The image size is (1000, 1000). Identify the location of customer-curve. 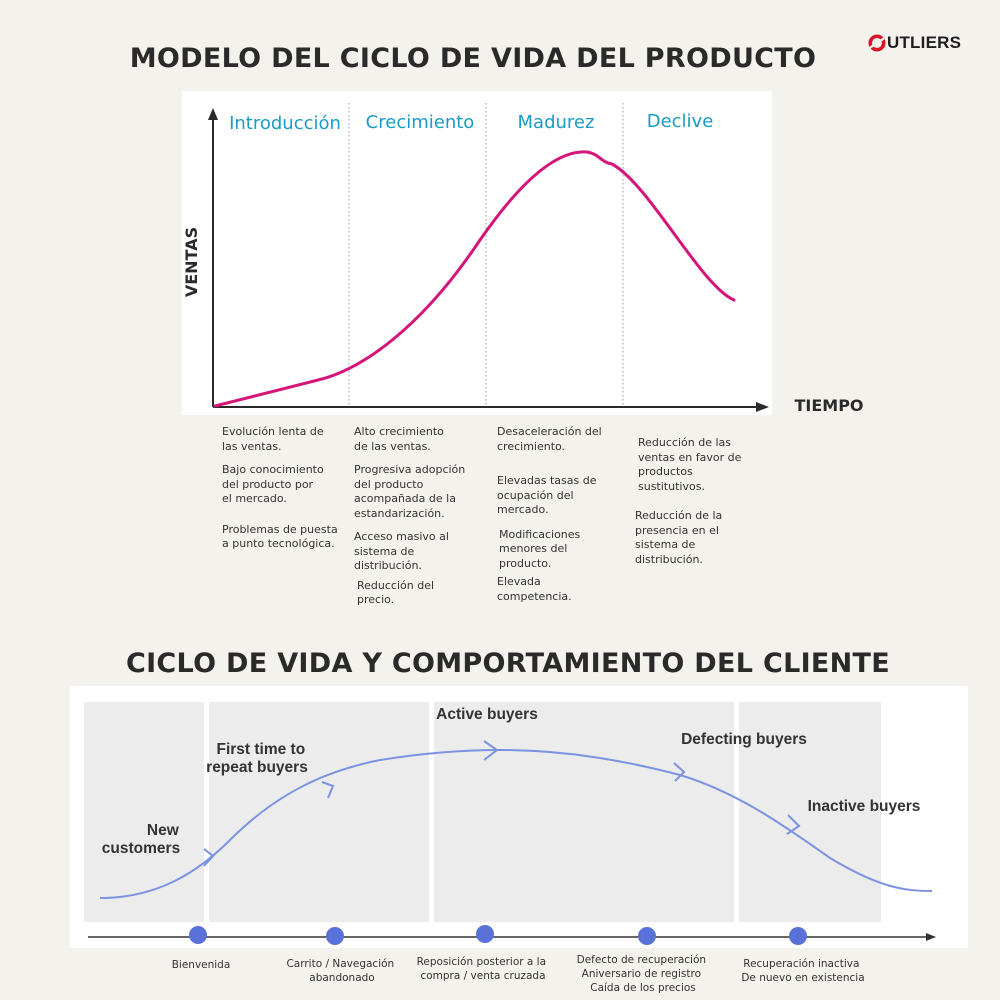
(516, 823).